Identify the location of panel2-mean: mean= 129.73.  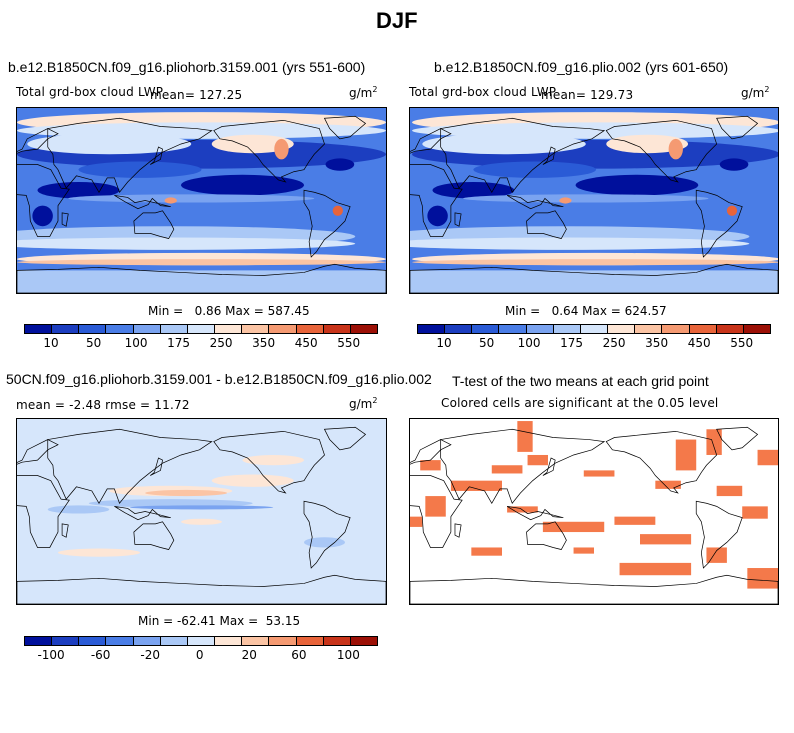
(587, 95).